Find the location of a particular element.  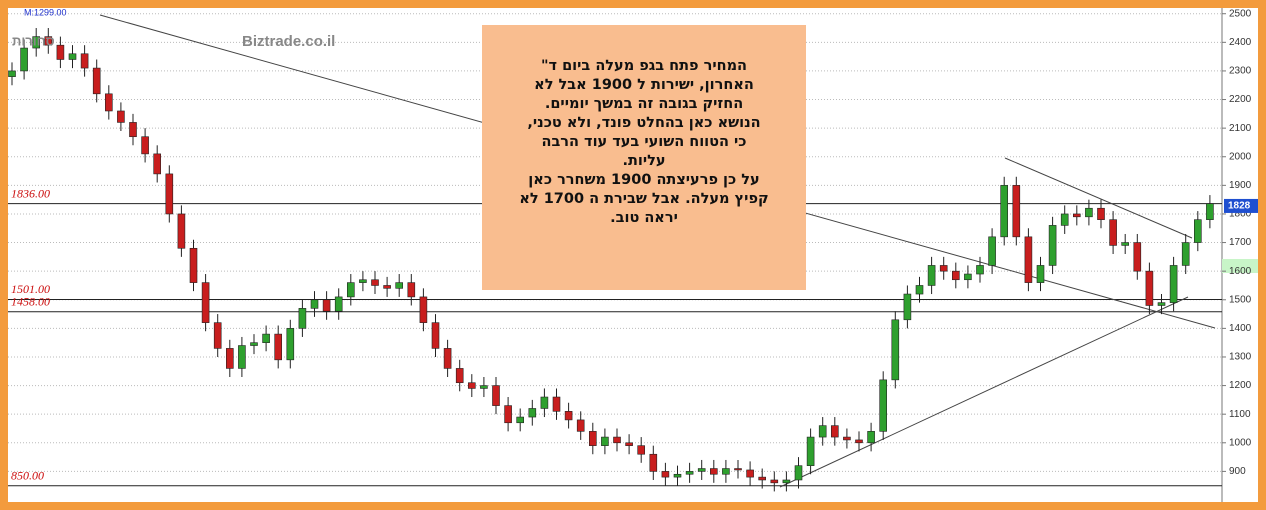

level-marker is located at coordinates (1240, 266).